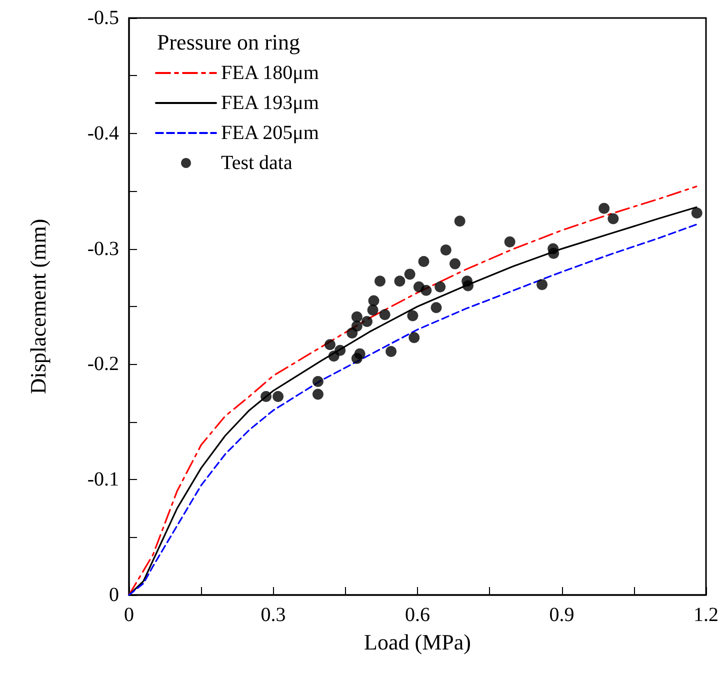 This screenshot has width=727, height=691. I want to click on legend-label: FEA 205μm, so click(270, 133).